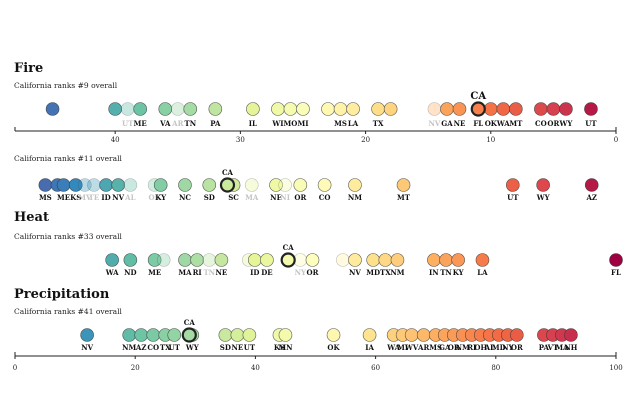 Image resolution: width=640 pixels, height=400 pixels. I want to click on state-label: WY, so click(543, 197).